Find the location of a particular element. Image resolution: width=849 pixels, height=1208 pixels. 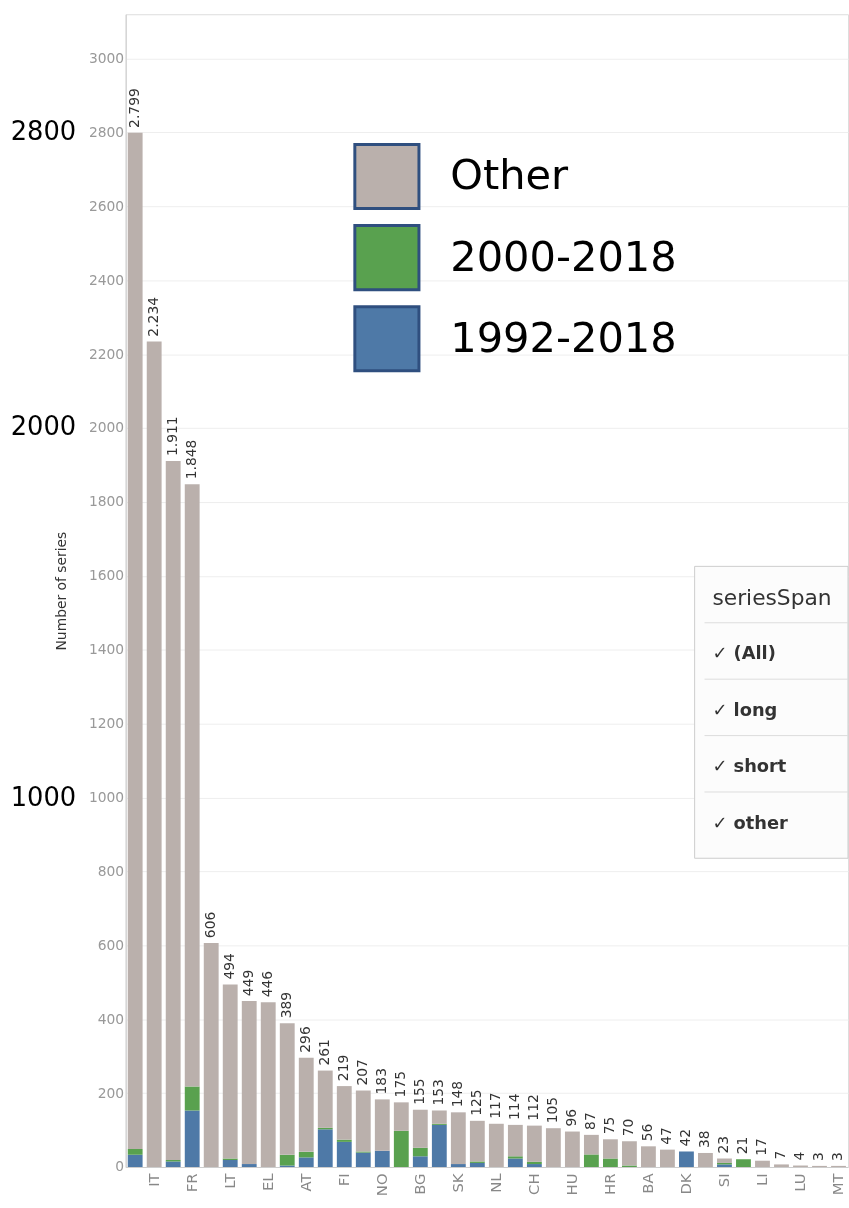

y-tick-label: 400 is located at coordinates (111, 1018).